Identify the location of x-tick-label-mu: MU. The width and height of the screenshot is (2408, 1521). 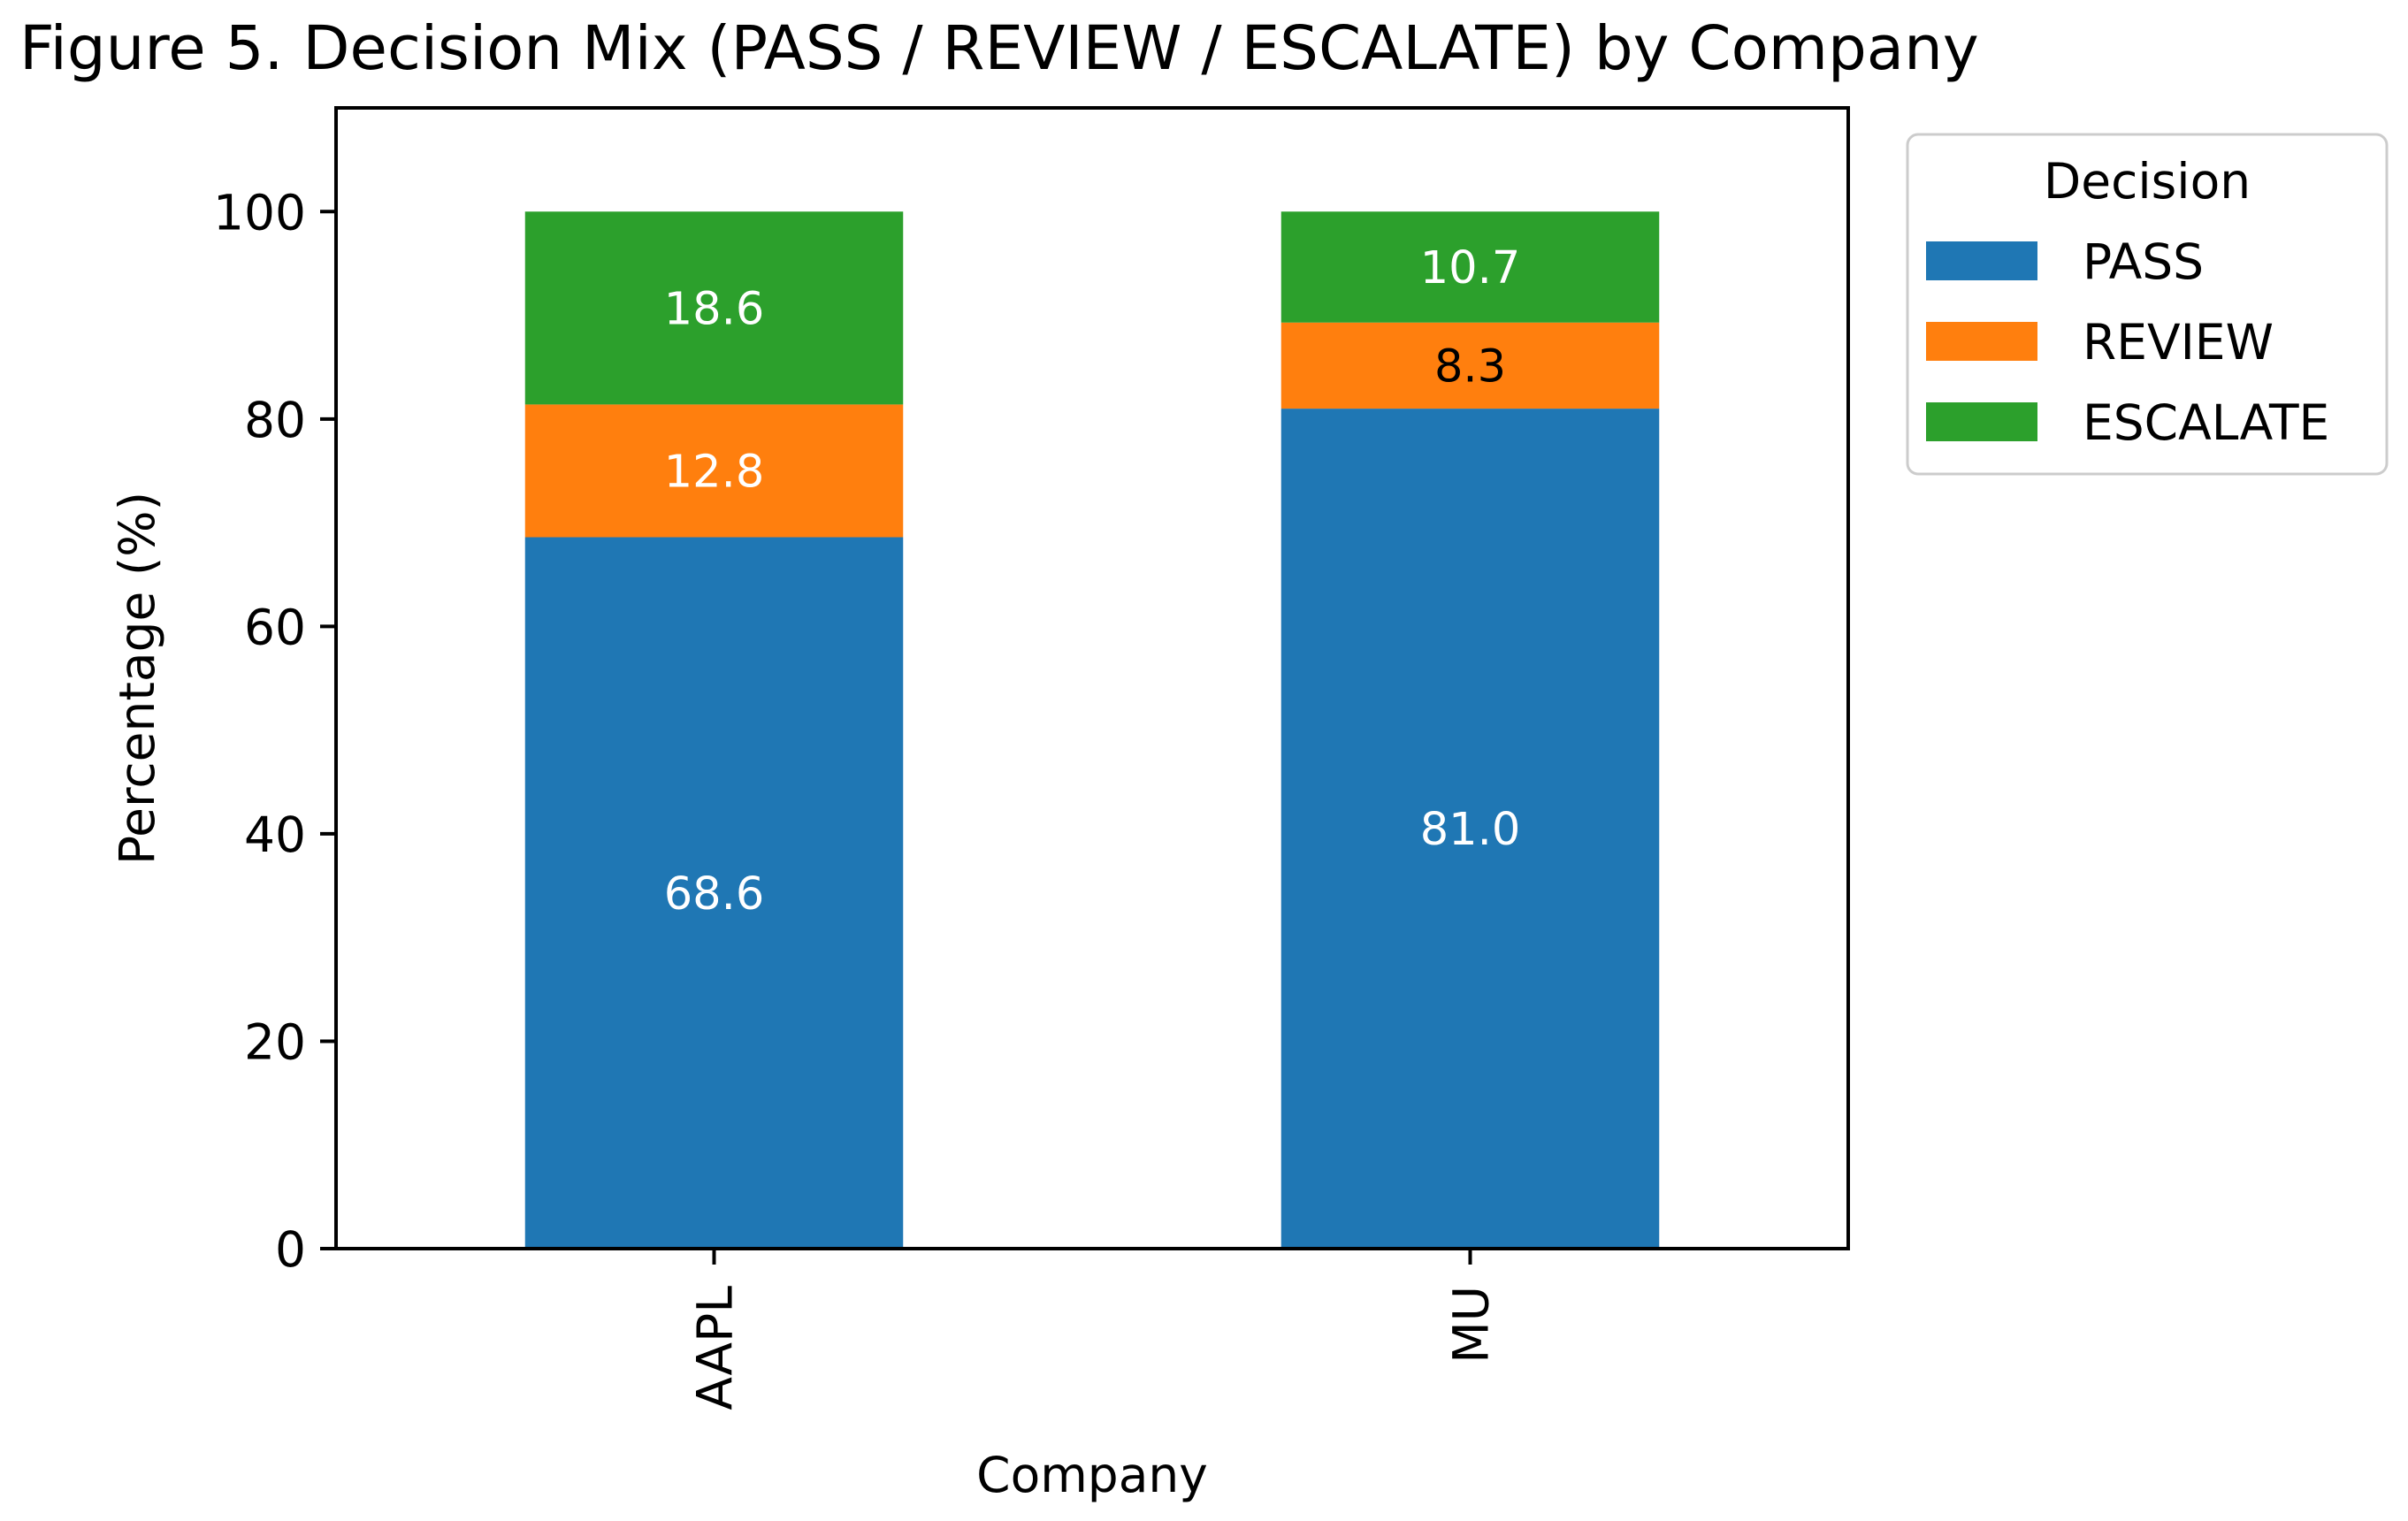
(1471, 1325).